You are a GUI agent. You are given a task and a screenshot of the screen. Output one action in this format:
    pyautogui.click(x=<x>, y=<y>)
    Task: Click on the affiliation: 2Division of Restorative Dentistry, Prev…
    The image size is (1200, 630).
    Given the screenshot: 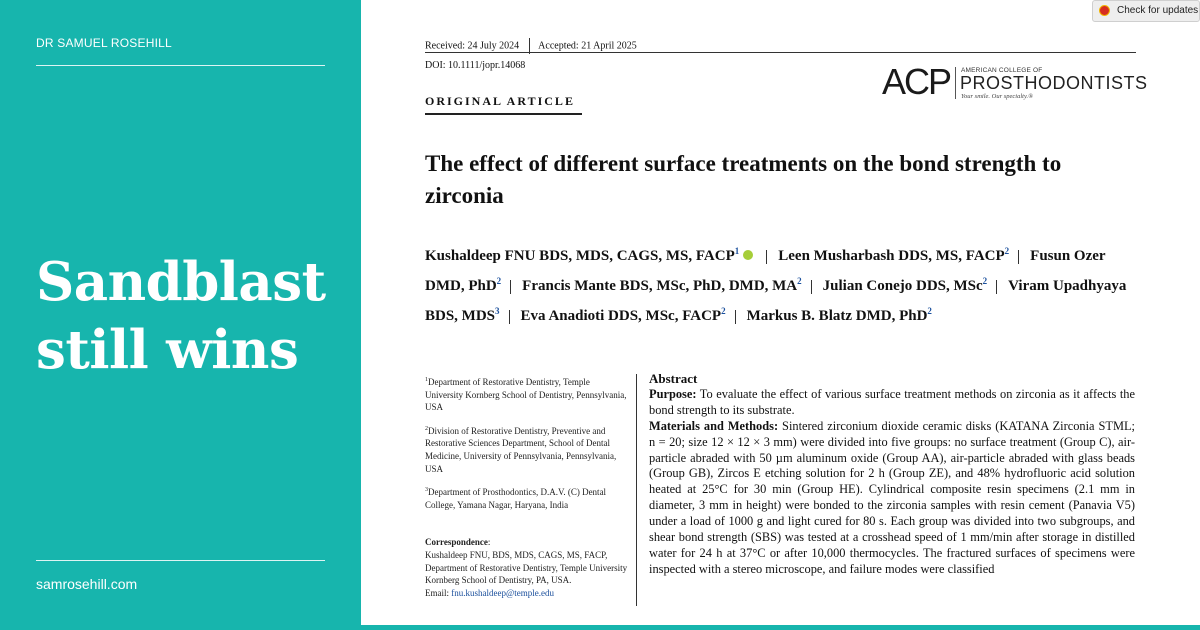 What is the action you would take?
    pyautogui.click(x=521, y=449)
    